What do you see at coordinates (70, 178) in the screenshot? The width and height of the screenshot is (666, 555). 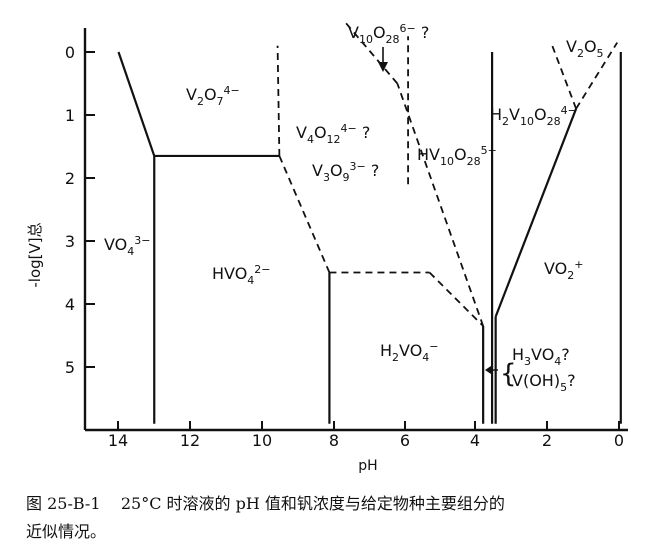 I see `y-tick-label: 2` at bounding box center [70, 178].